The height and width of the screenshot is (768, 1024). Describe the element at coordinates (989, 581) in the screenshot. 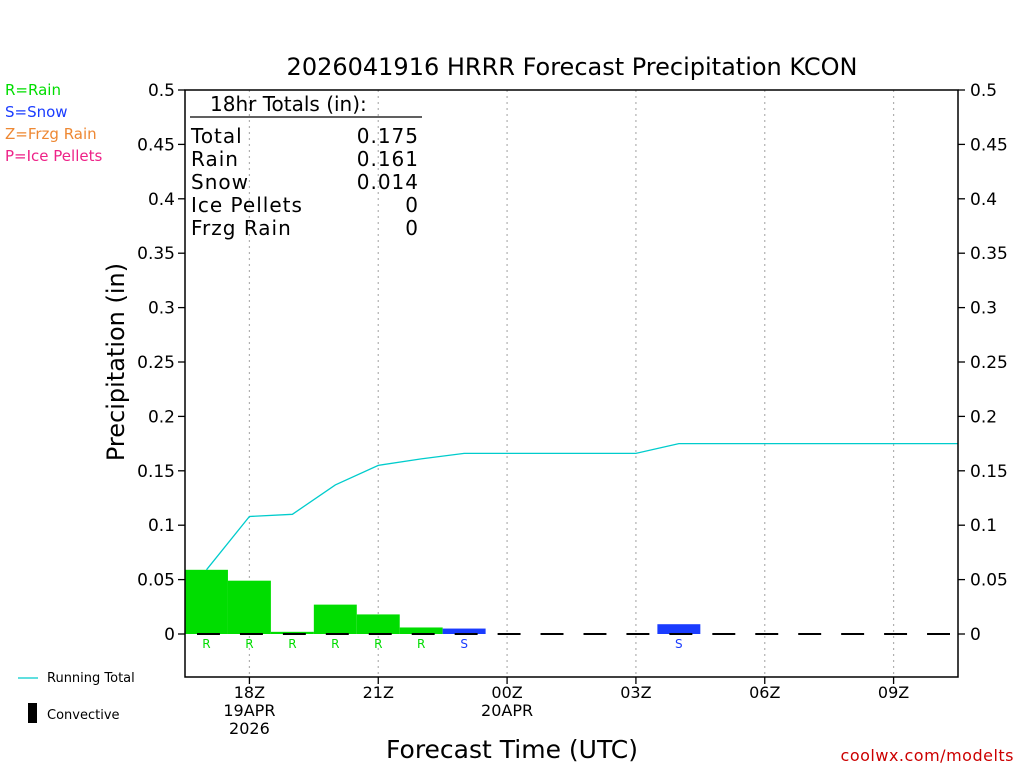

I see `y-tick-label-right: 0.05` at that location.